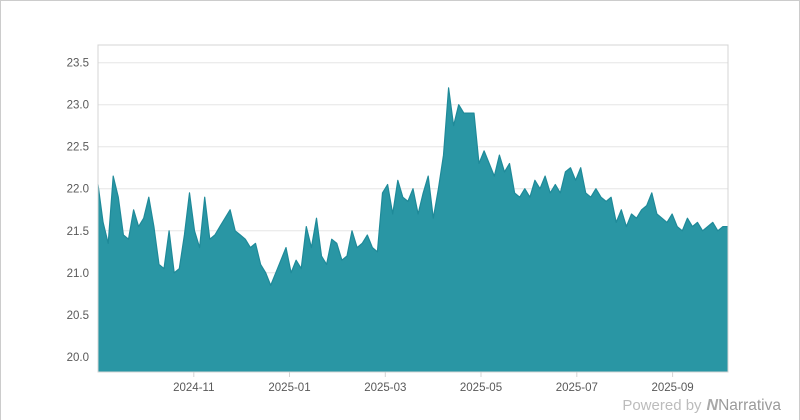 This screenshot has height=420, width=800. I want to click on y-axis-label: 23.0, so click(78, 106).